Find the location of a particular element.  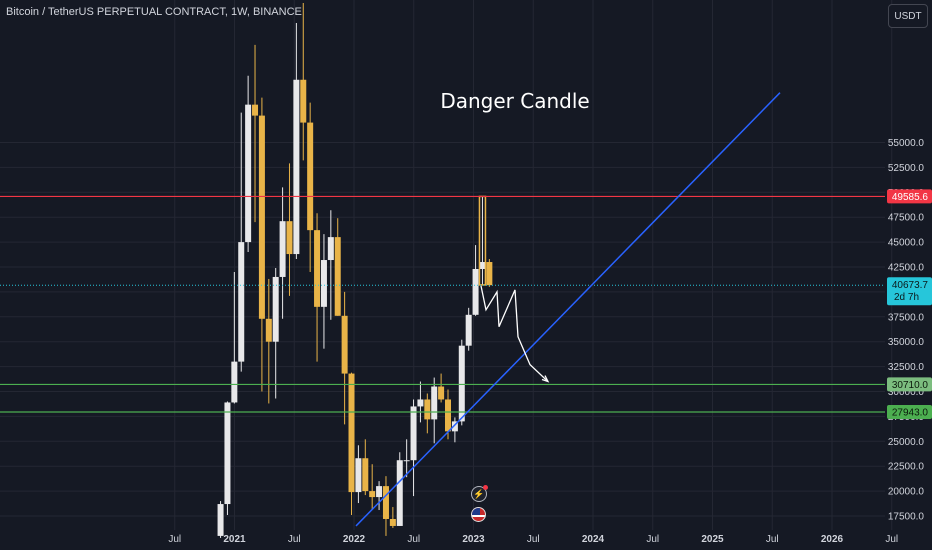

time-axis-label: 2021 is located at coordinates (234, 539).